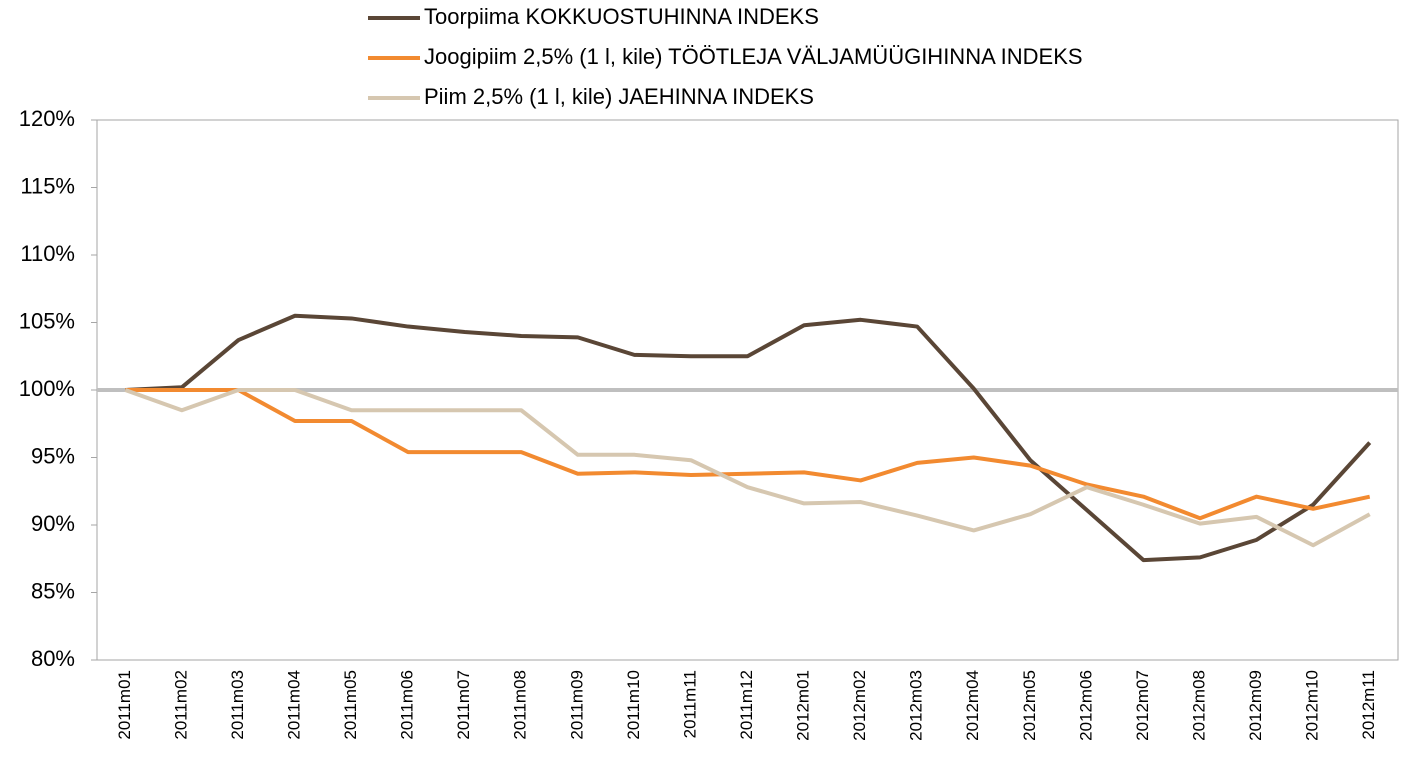 The image size is (1406, 765). What do you see at coordinates (53, 455) in the screenshot?
I see `y-tick-label: 95%` at bounding box center [53, 455].